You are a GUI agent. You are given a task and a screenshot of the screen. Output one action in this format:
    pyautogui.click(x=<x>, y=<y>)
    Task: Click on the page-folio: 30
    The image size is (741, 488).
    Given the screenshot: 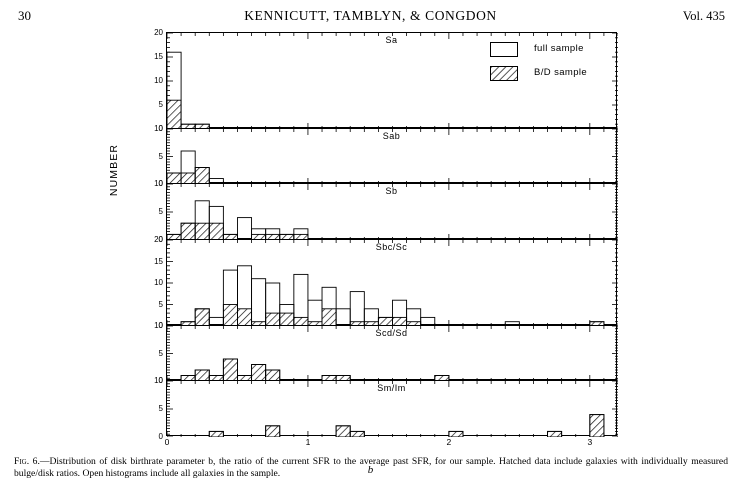 What is the action you would take?
    pyautogui.click(x=24, y=15)
    